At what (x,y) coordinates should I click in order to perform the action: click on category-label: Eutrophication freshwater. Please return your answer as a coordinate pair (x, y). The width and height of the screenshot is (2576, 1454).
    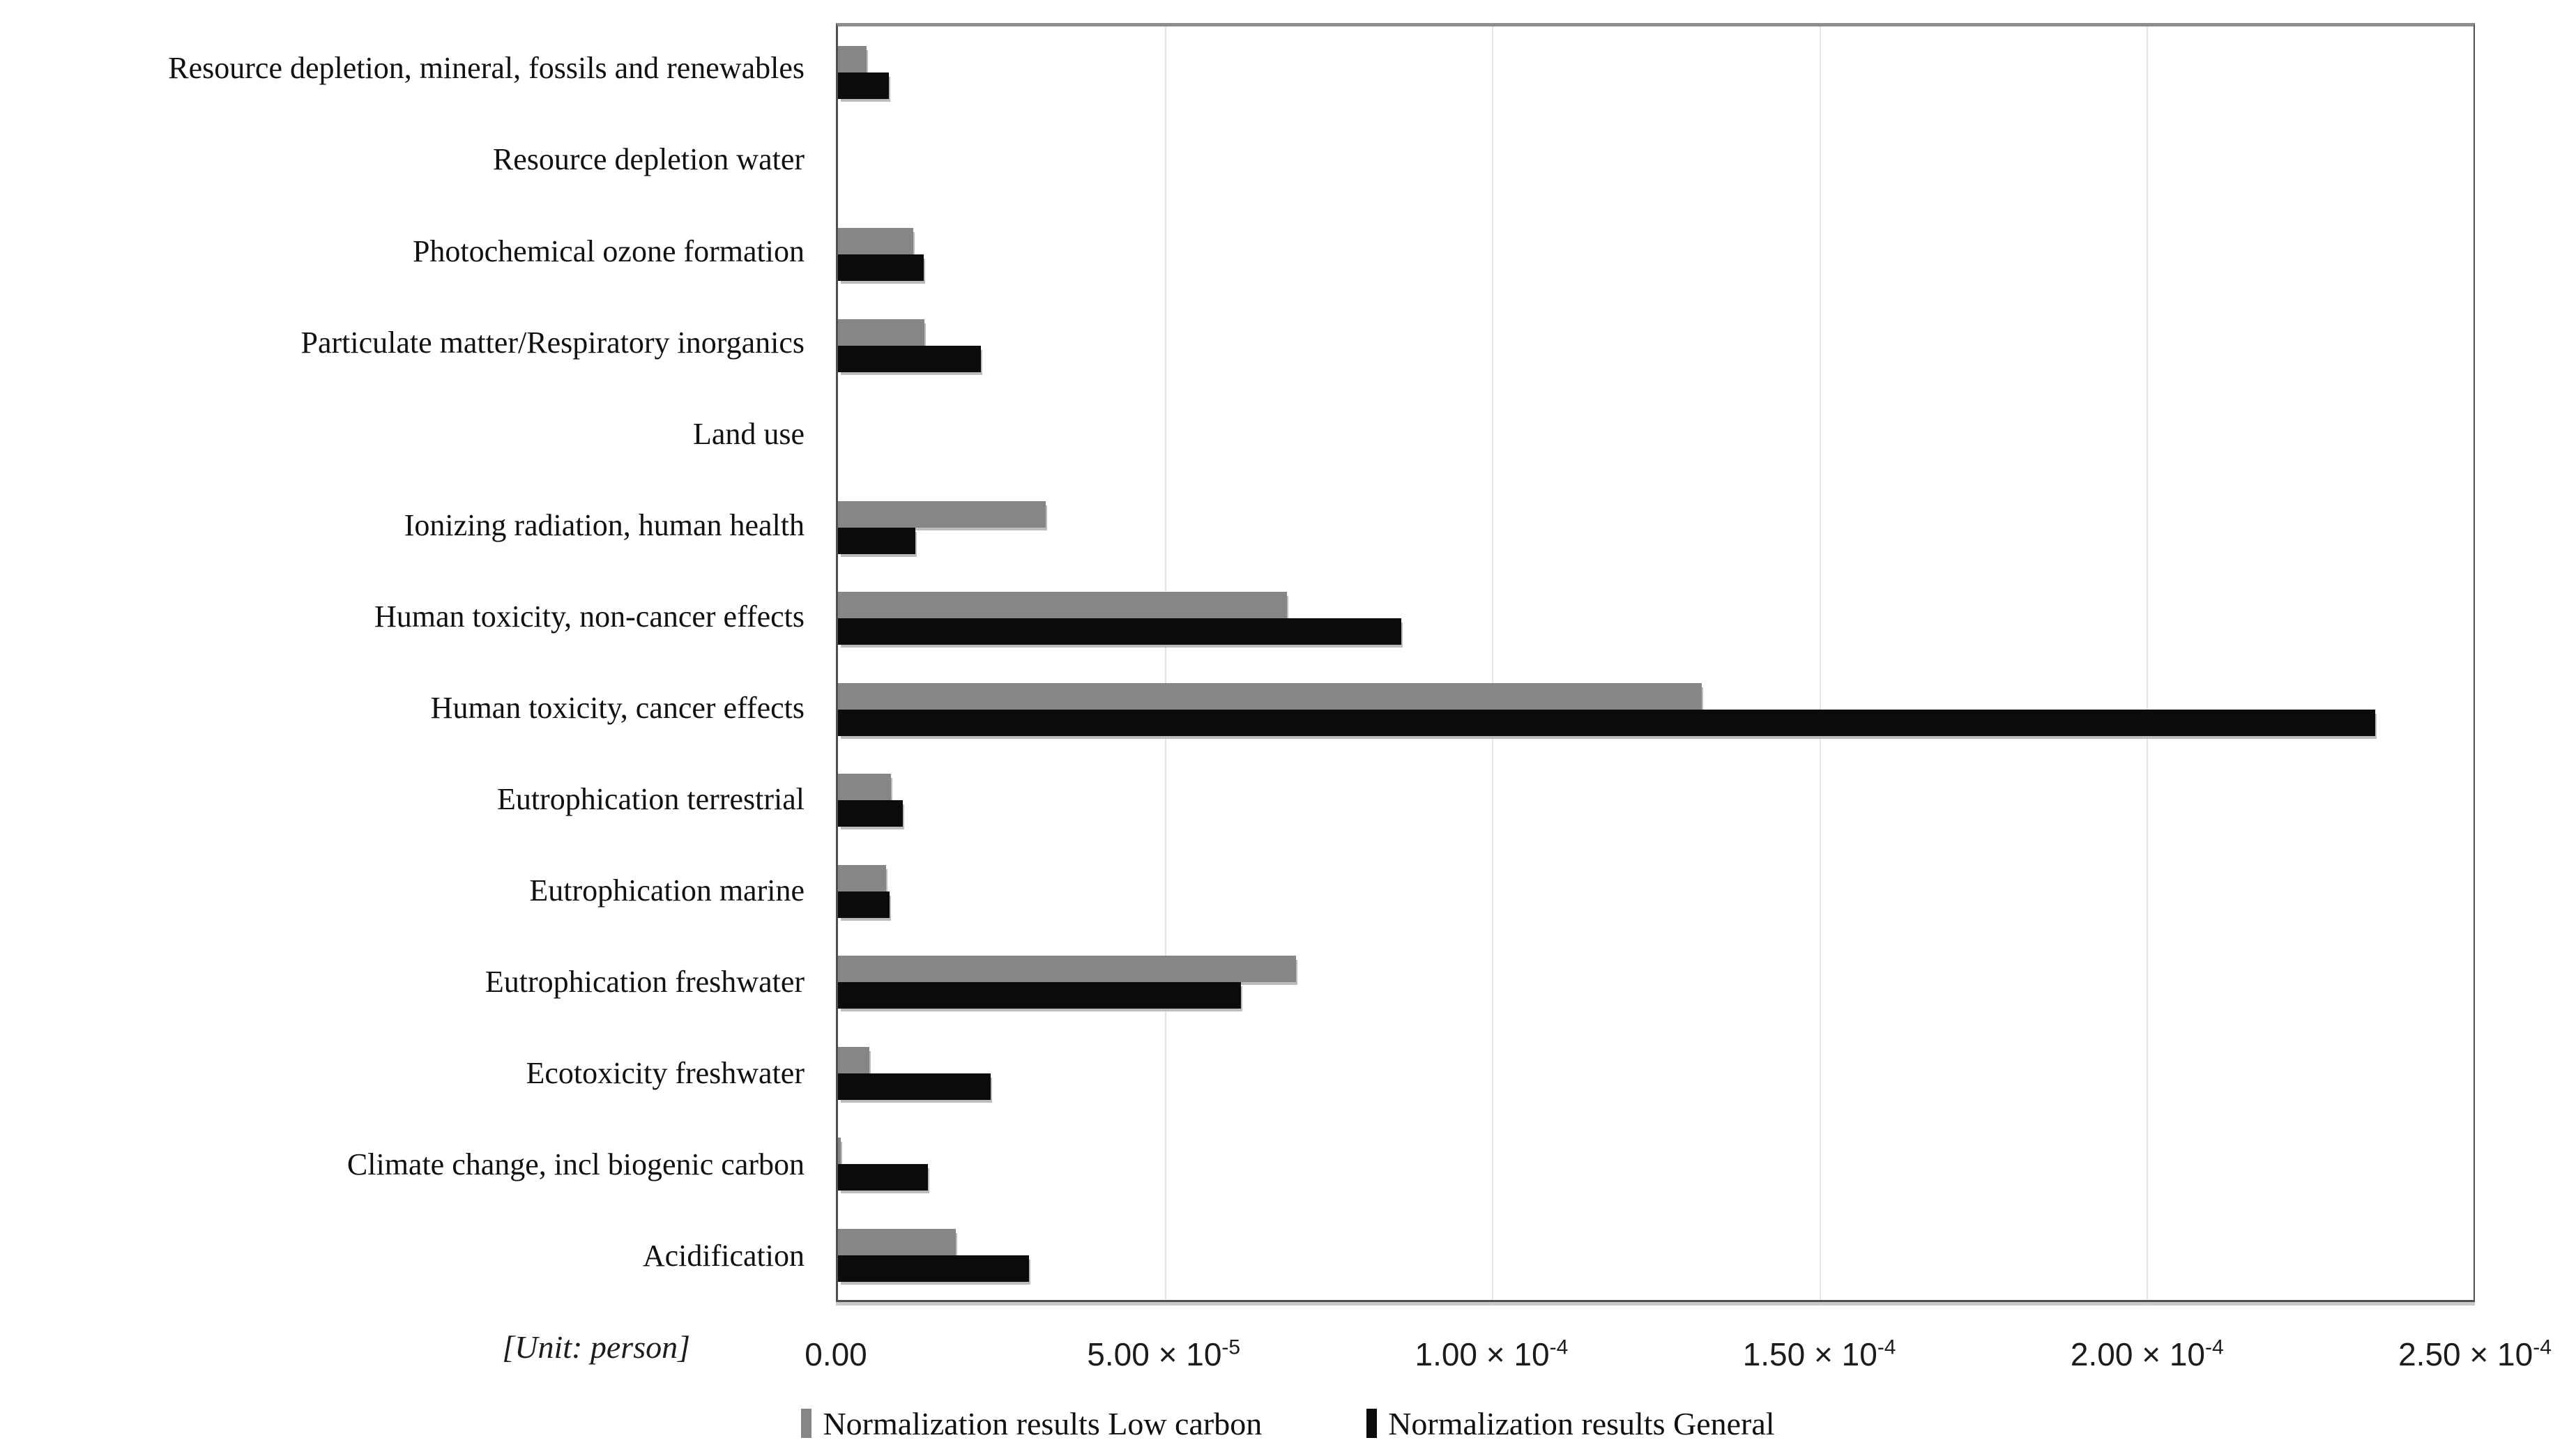
    Looking at the image, I should click on (645, 982).